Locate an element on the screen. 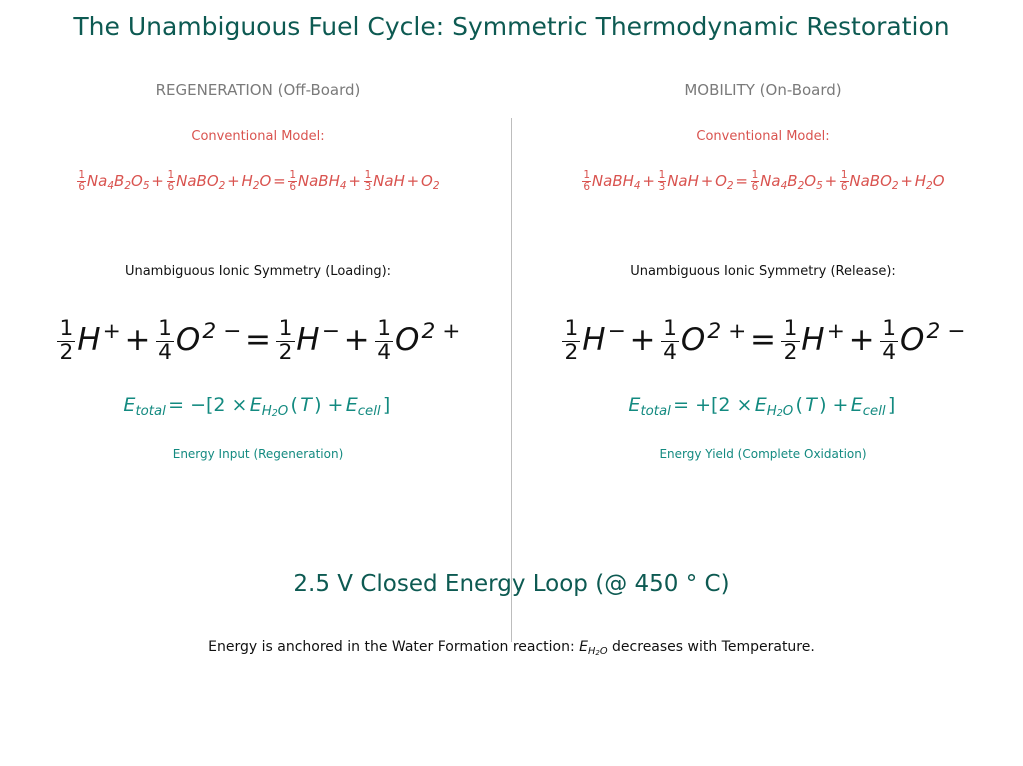 The width and height of the screenshot is (1023, 766). operator: ( is located at coordinates (799, 405).